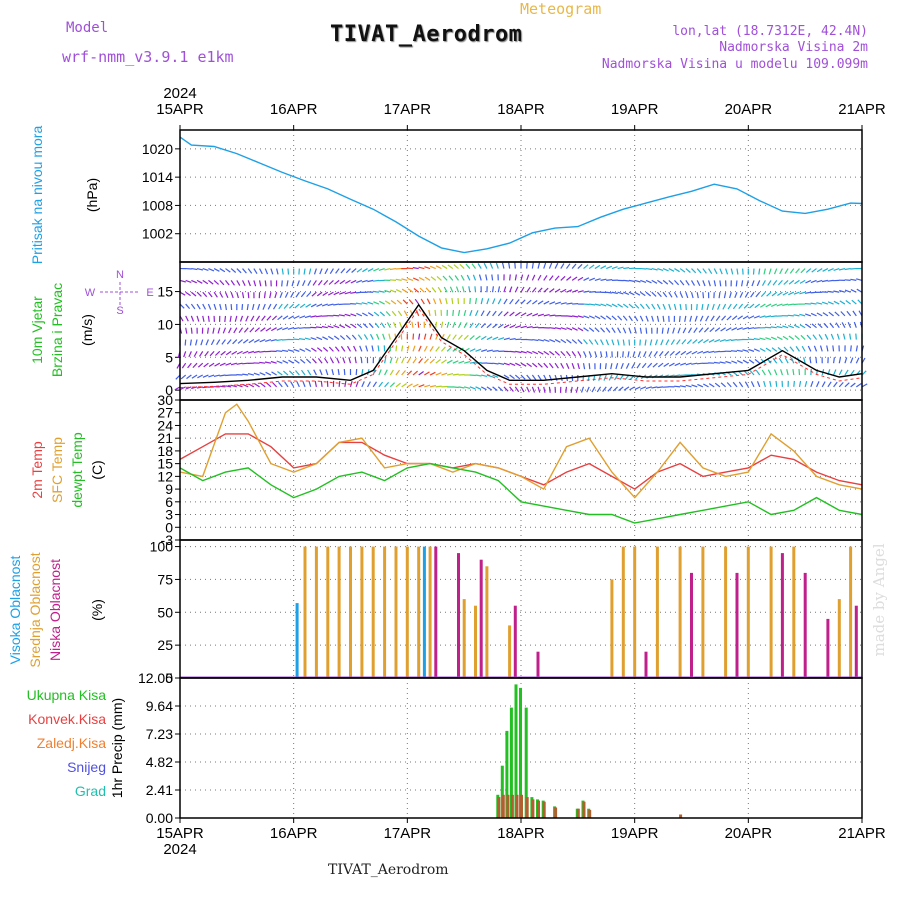 The width and height of the screenshot is (900, 900). Describe the element at coordinates (169, 357) in the screenshot. I see `y-tick-label: 5` at that location.